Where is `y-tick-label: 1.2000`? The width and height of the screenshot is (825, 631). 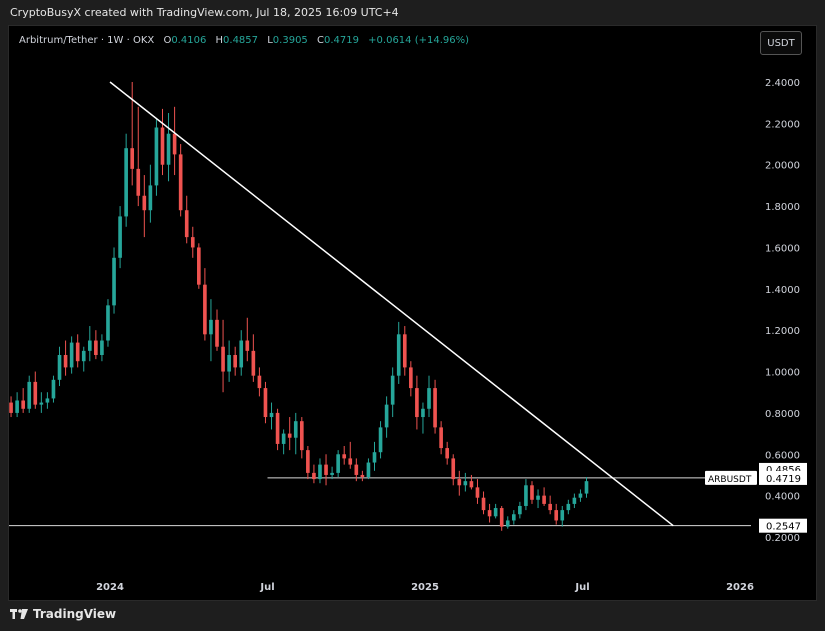 y-tick-label: 1.2000 is located at coordinates (782, 331).